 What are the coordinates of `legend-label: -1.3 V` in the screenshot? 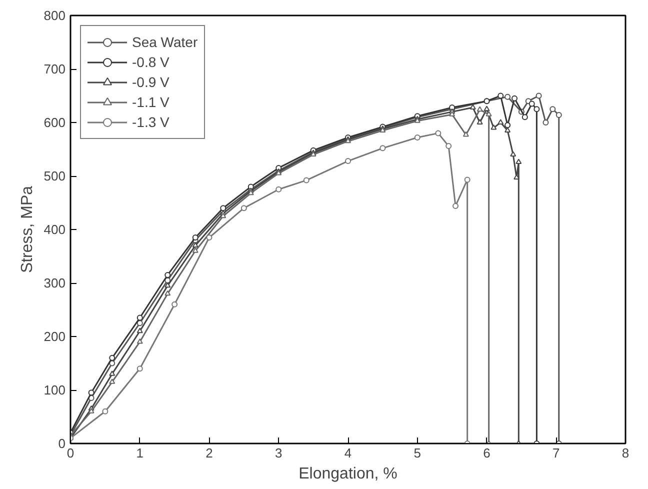 It's located at (151, 122).